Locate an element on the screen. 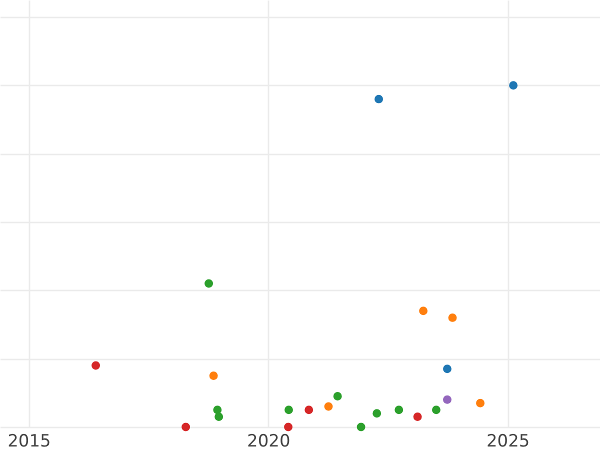  x-tick-label: 2020 is located at coordinates (268, 441).